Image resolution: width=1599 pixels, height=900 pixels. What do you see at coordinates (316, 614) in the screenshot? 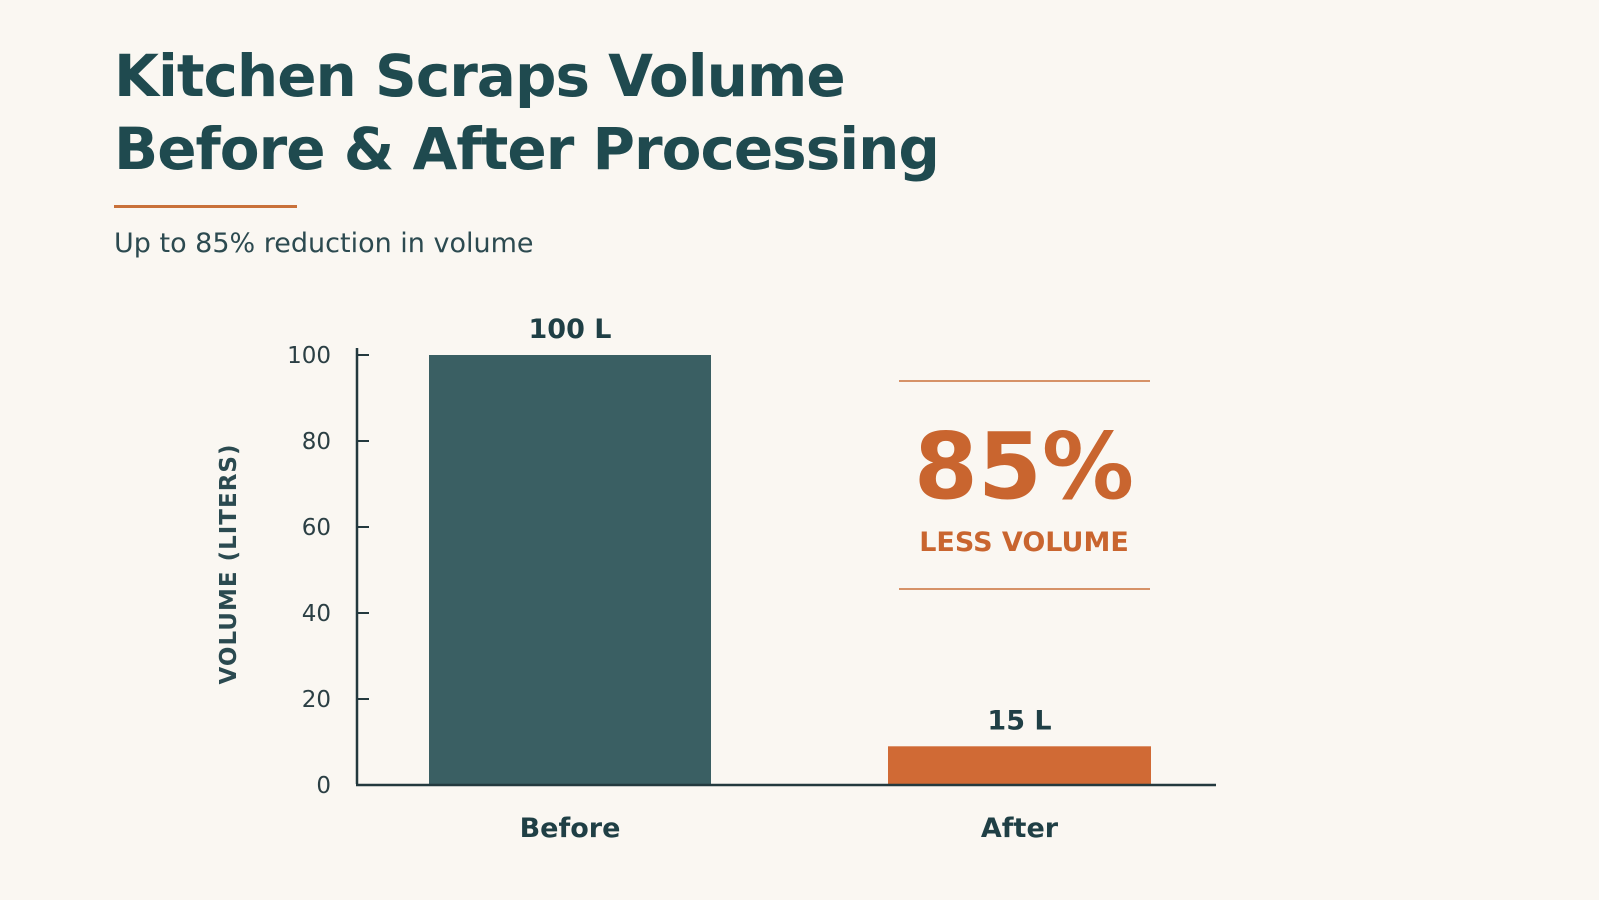
I see `y-tick-label: 40` at bounding box center [316, 614].